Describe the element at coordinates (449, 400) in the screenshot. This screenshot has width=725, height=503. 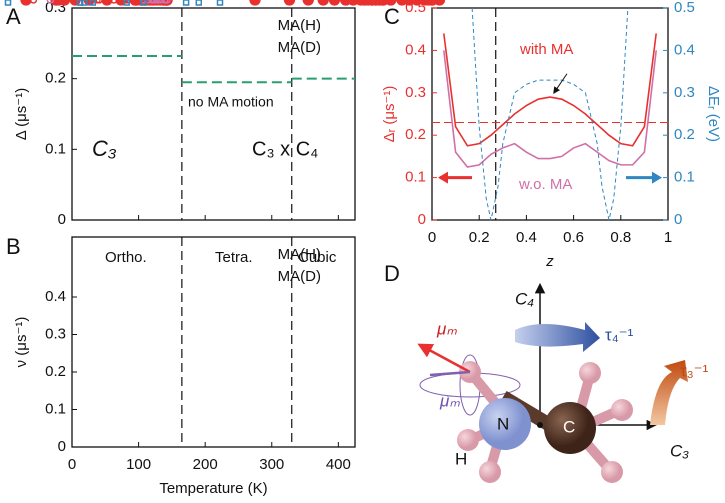
I see `moment-label: μ̄ₘ` at that location.